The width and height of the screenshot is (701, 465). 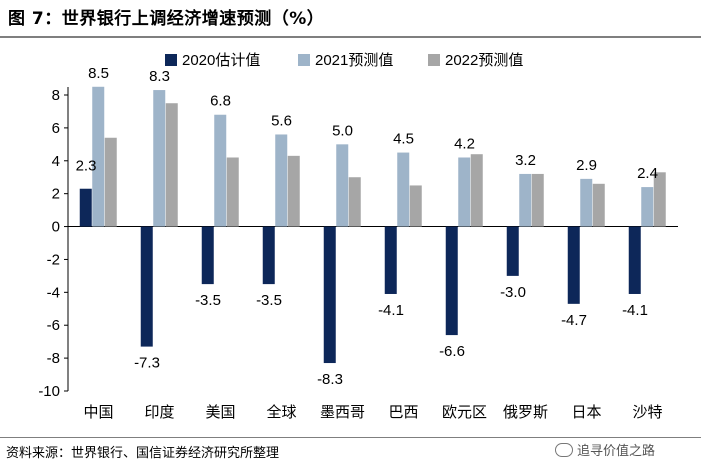 I want to click on category-label: 巴西, so click(x=403, y=412).